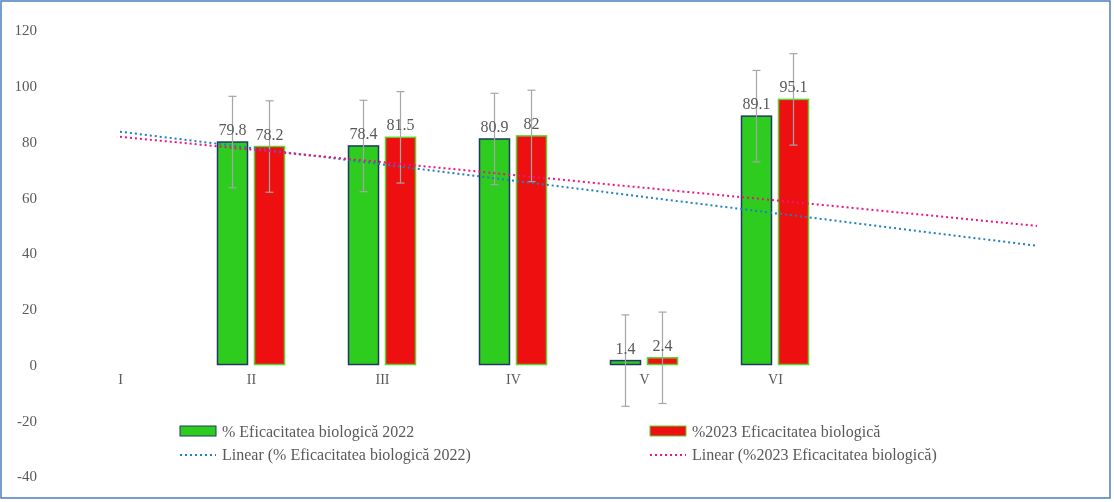 This screenshot has height=502, width=1114. What do you see at coordinates (318, 432) in the screenshot?
I see `legend-label: % Eficacitatea biologică 2022` at bounding box center [318, 432].